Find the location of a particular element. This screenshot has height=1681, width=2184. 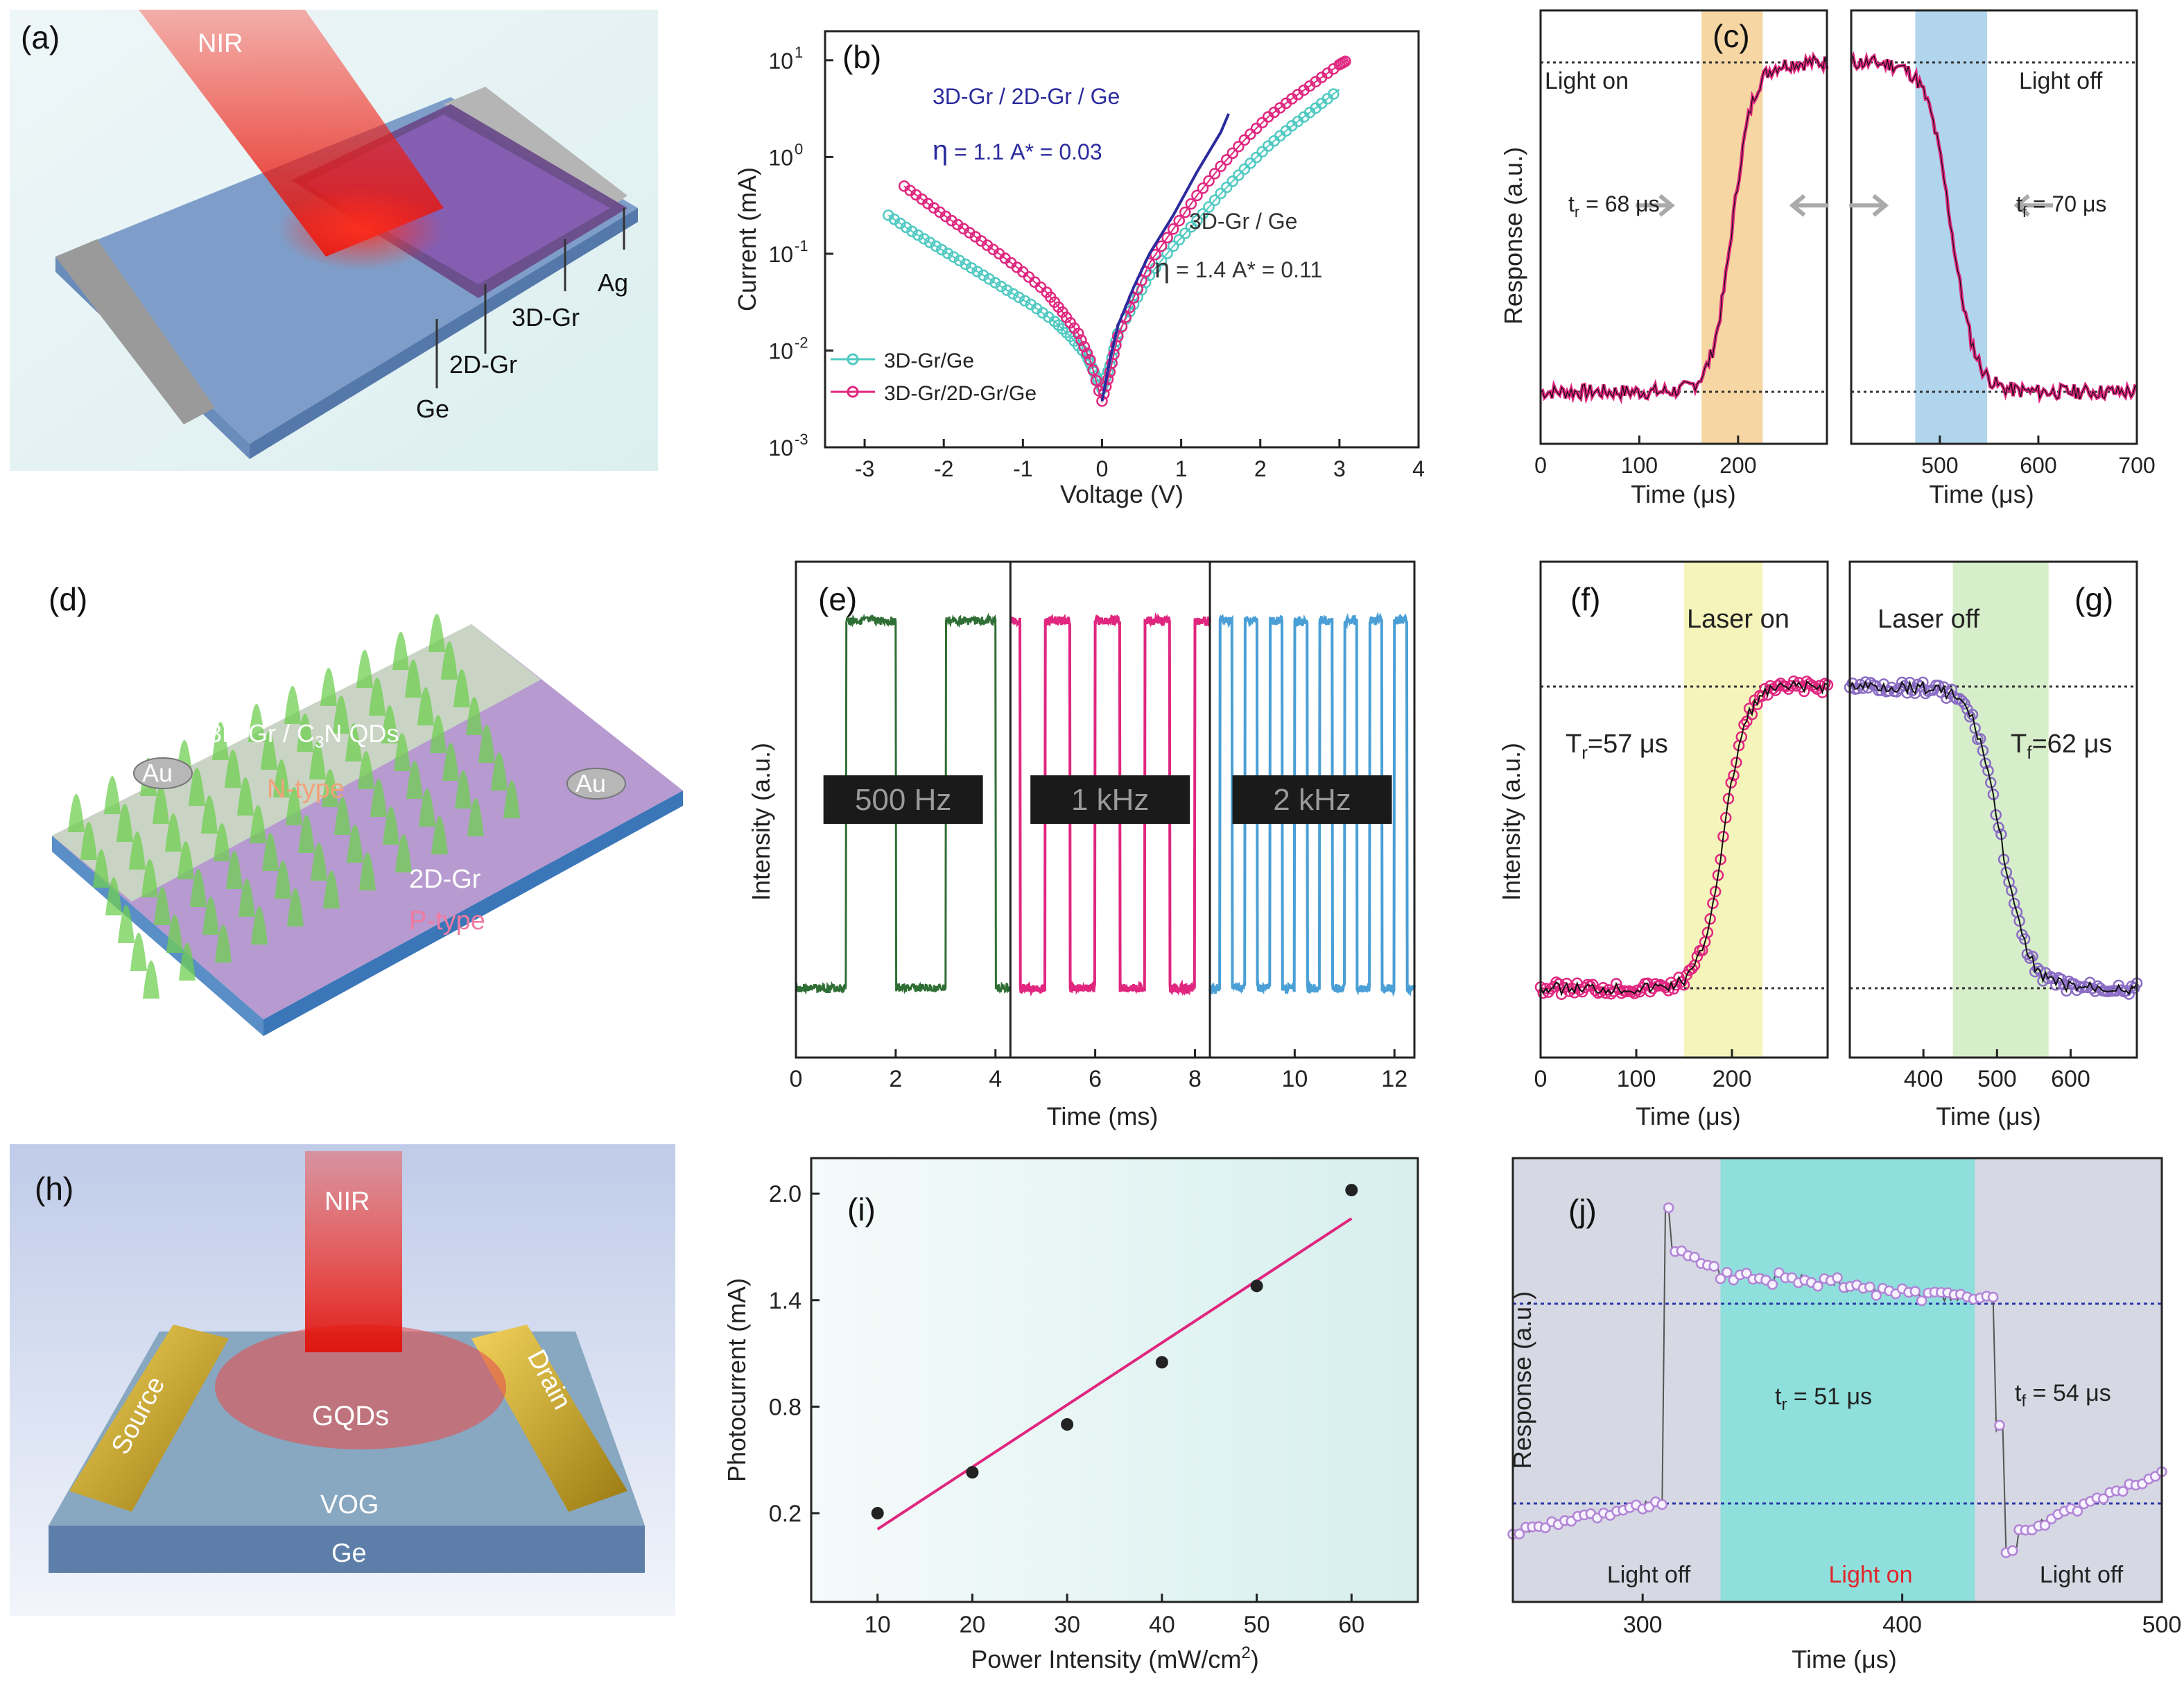

au-label-right: Au is located at coordinates (590, 784).